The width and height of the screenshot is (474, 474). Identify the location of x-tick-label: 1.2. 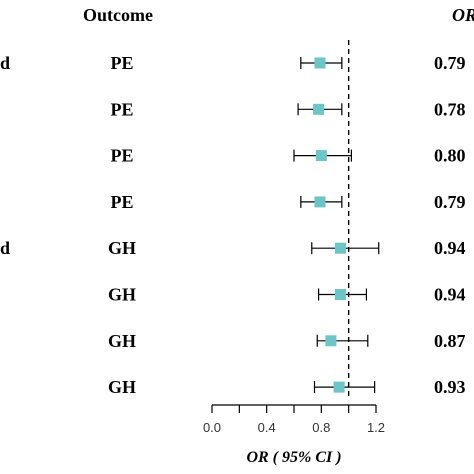
(376, 427).